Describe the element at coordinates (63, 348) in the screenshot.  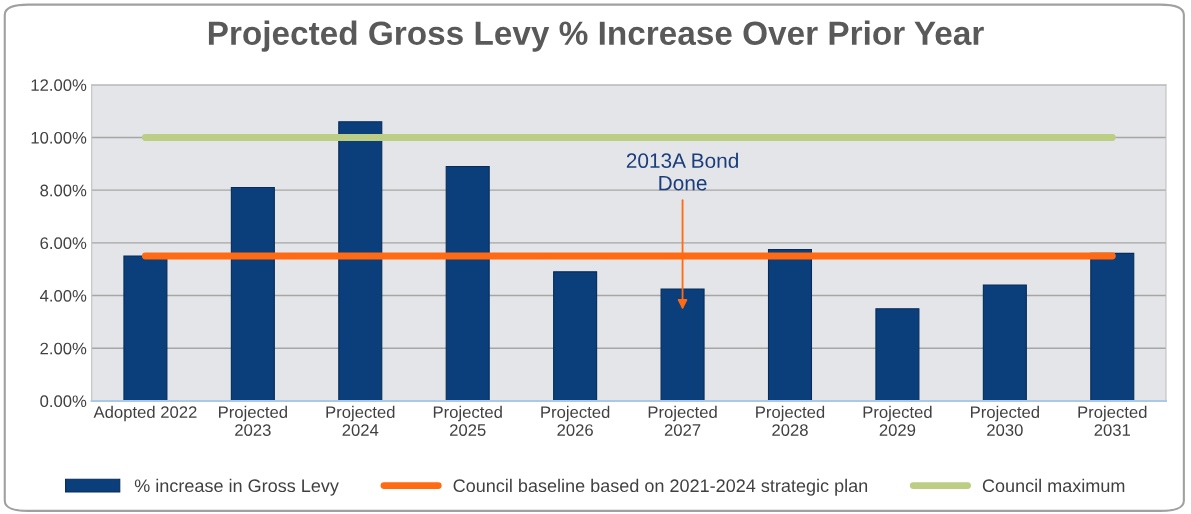
I see `y-tick-label: 2.00%` at that location.